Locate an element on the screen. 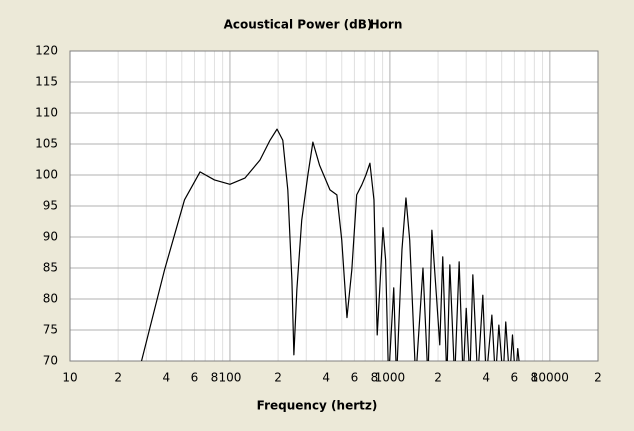 The image size is (634, 431). y-tick-label: 90 is located at coordinates (50, 237).